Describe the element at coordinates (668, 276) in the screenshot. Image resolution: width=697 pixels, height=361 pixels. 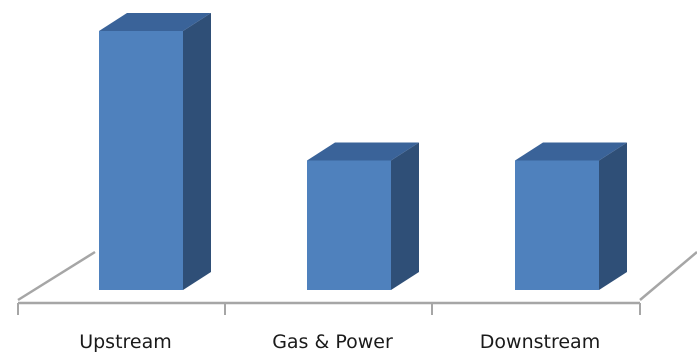
I see `floor-right-edge` at that location.